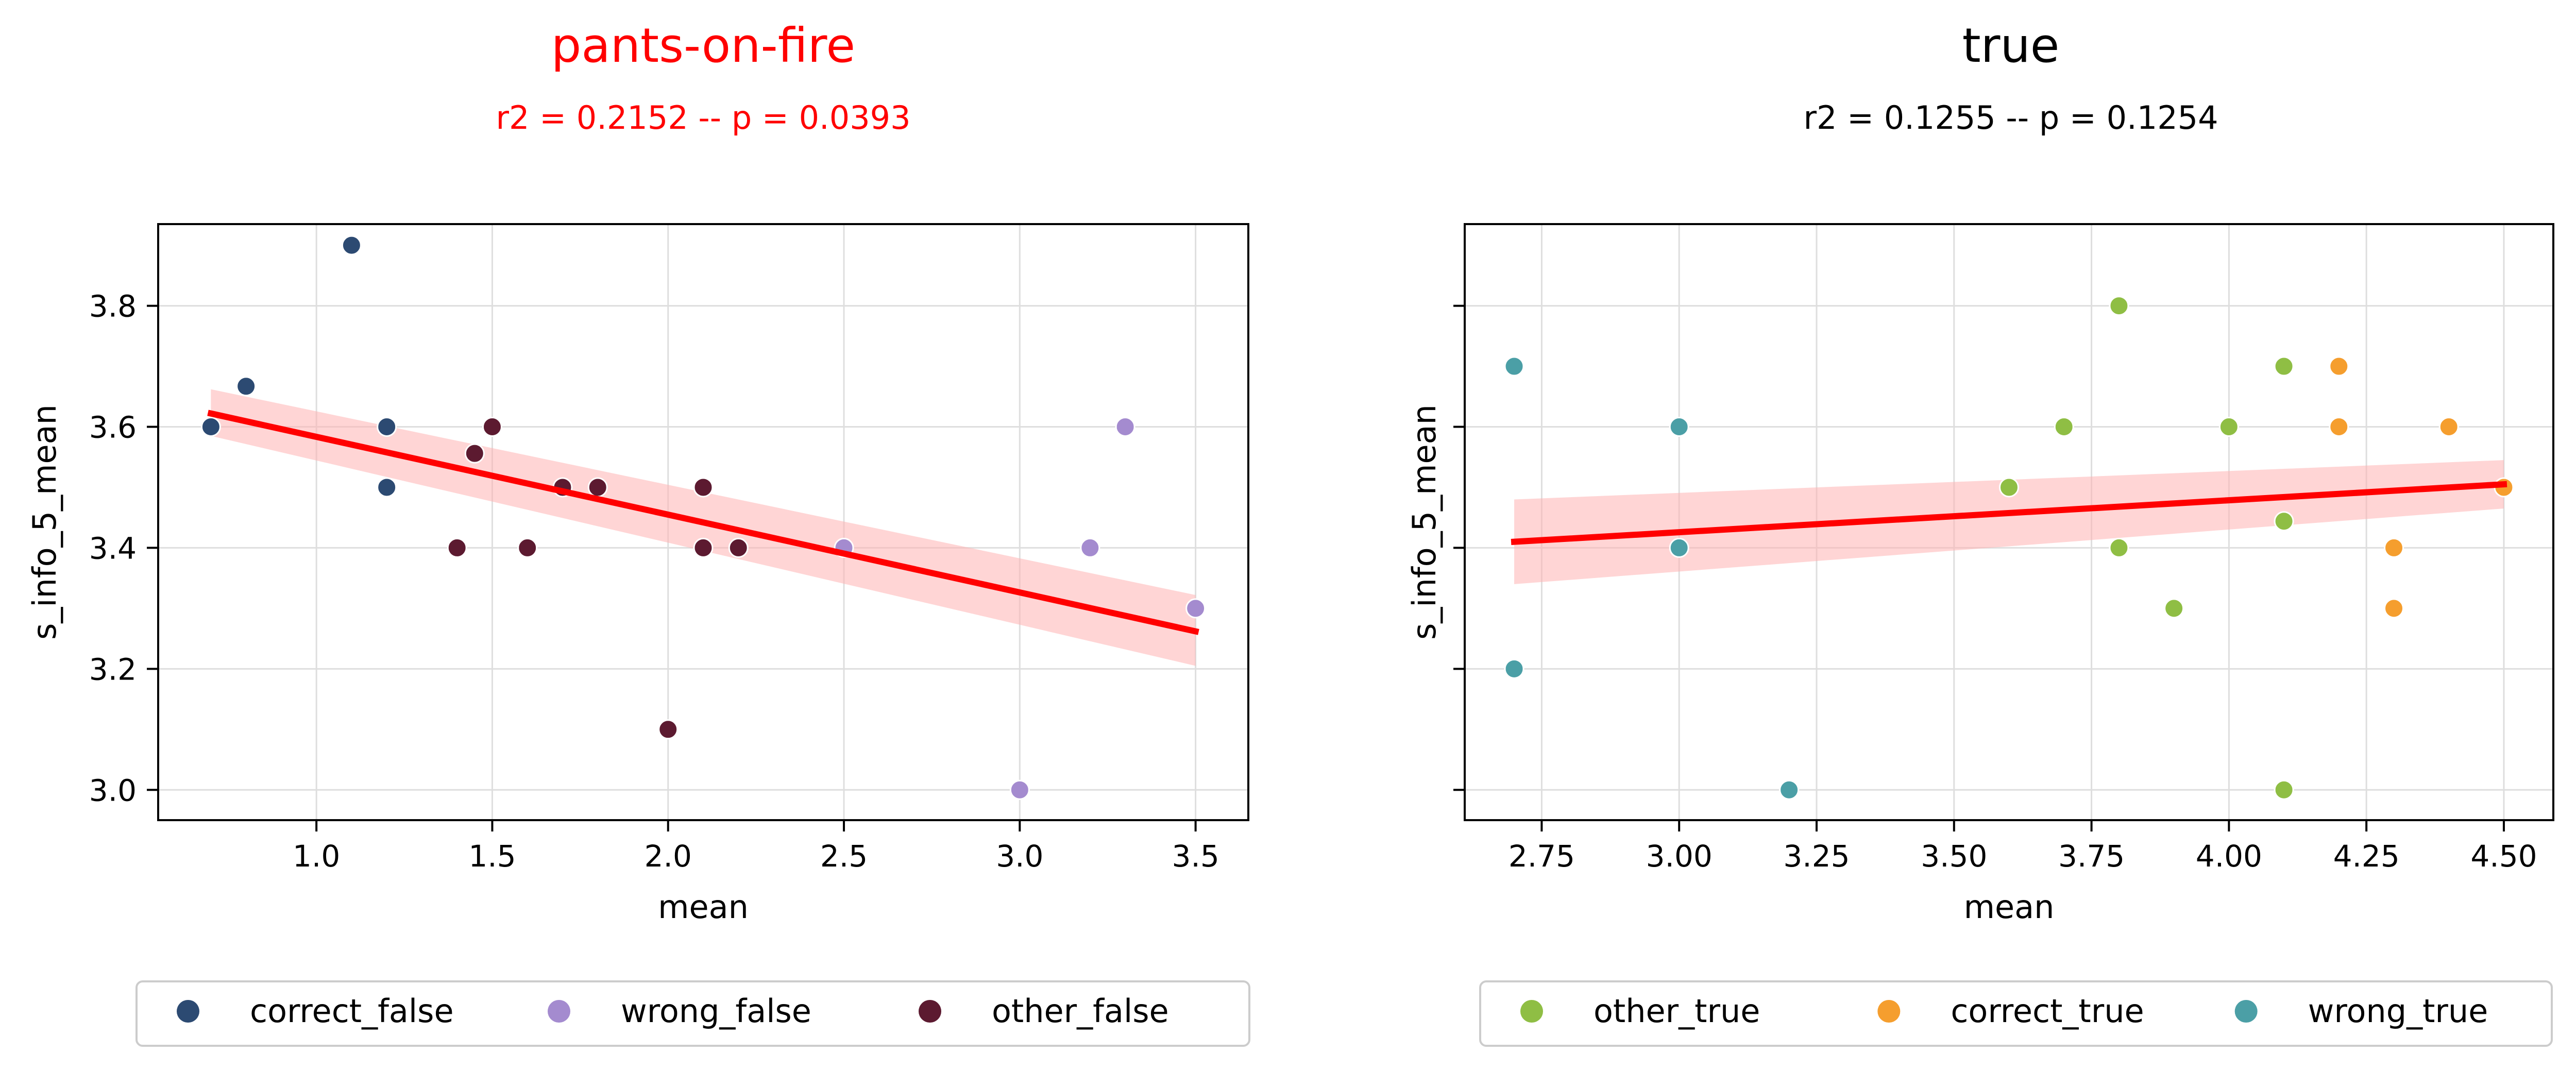 This screenshot has width=2576, height=1070. I want to click on legend-label: other_false, so click(1081, 1011).